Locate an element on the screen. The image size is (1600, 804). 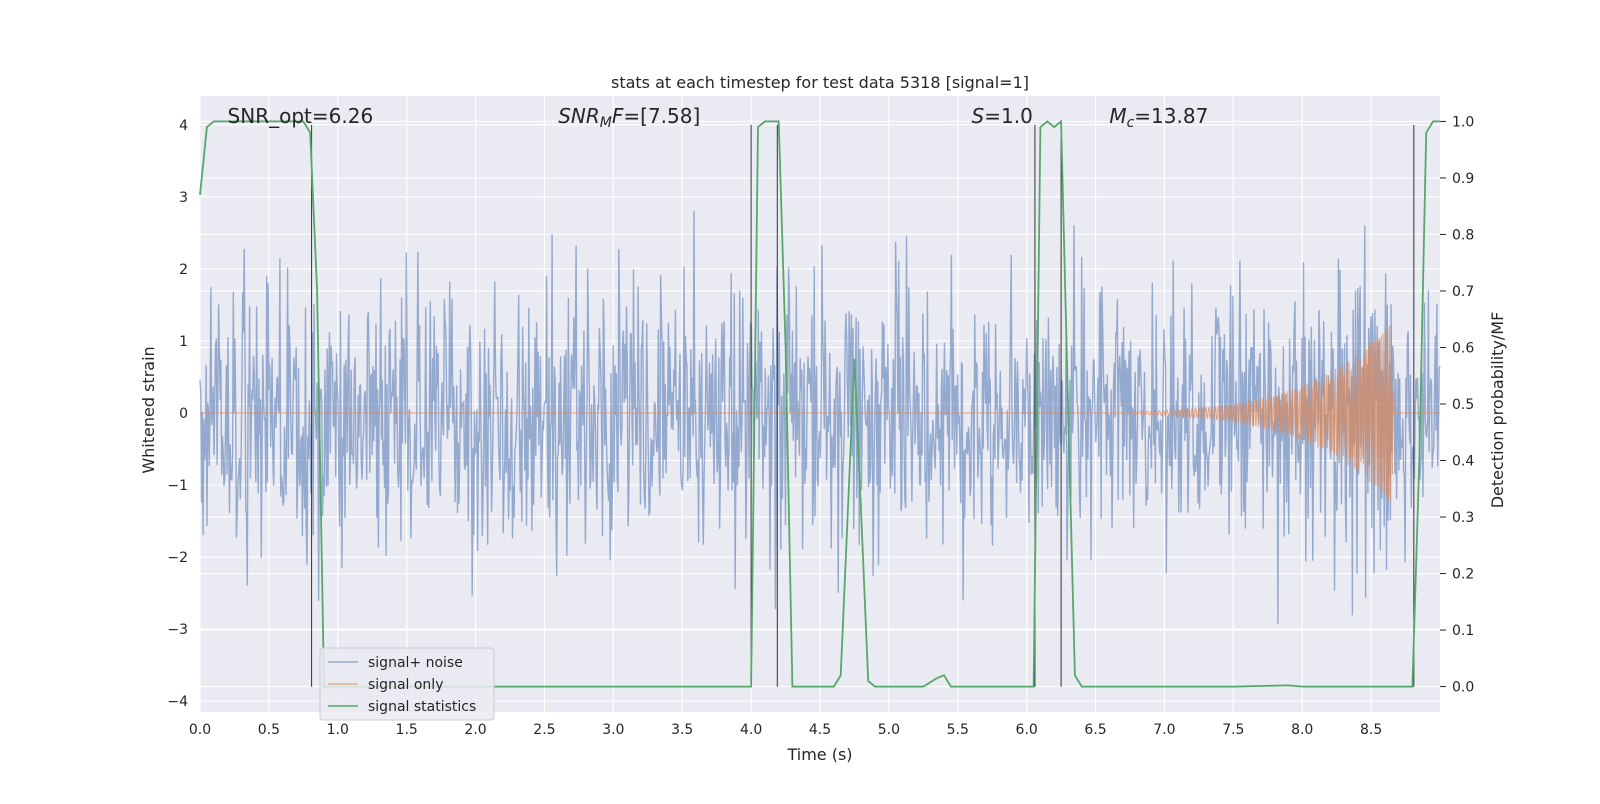
y-left-tick-label-5: −1 is located at coordinates (177, 486).